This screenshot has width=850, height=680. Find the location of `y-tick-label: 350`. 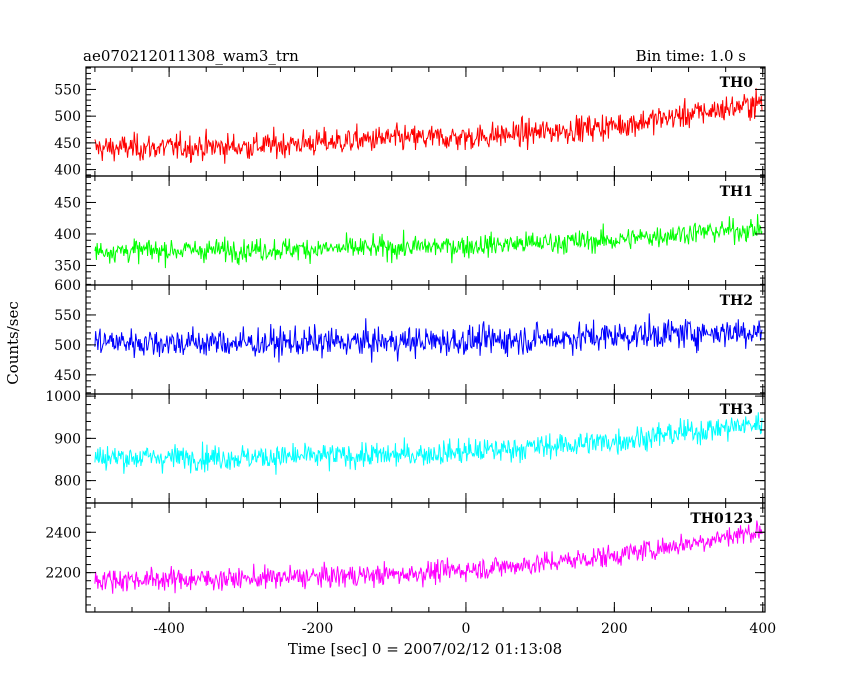

y-tick-label: 350 is located at coordinates (67, 266).